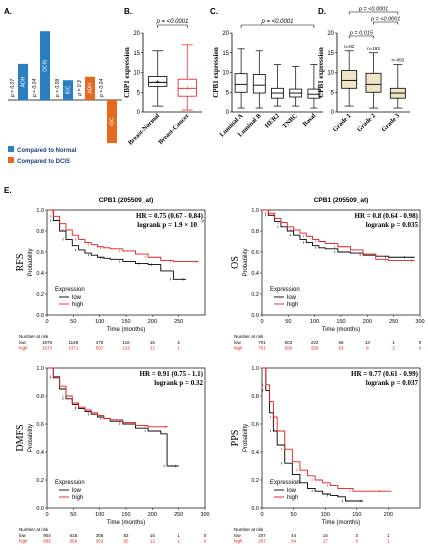 This screenshot has width=428, height=550. Describe the element at coordinates (341, 348) in the screenshot. I see `risk-count: 63` at that location.